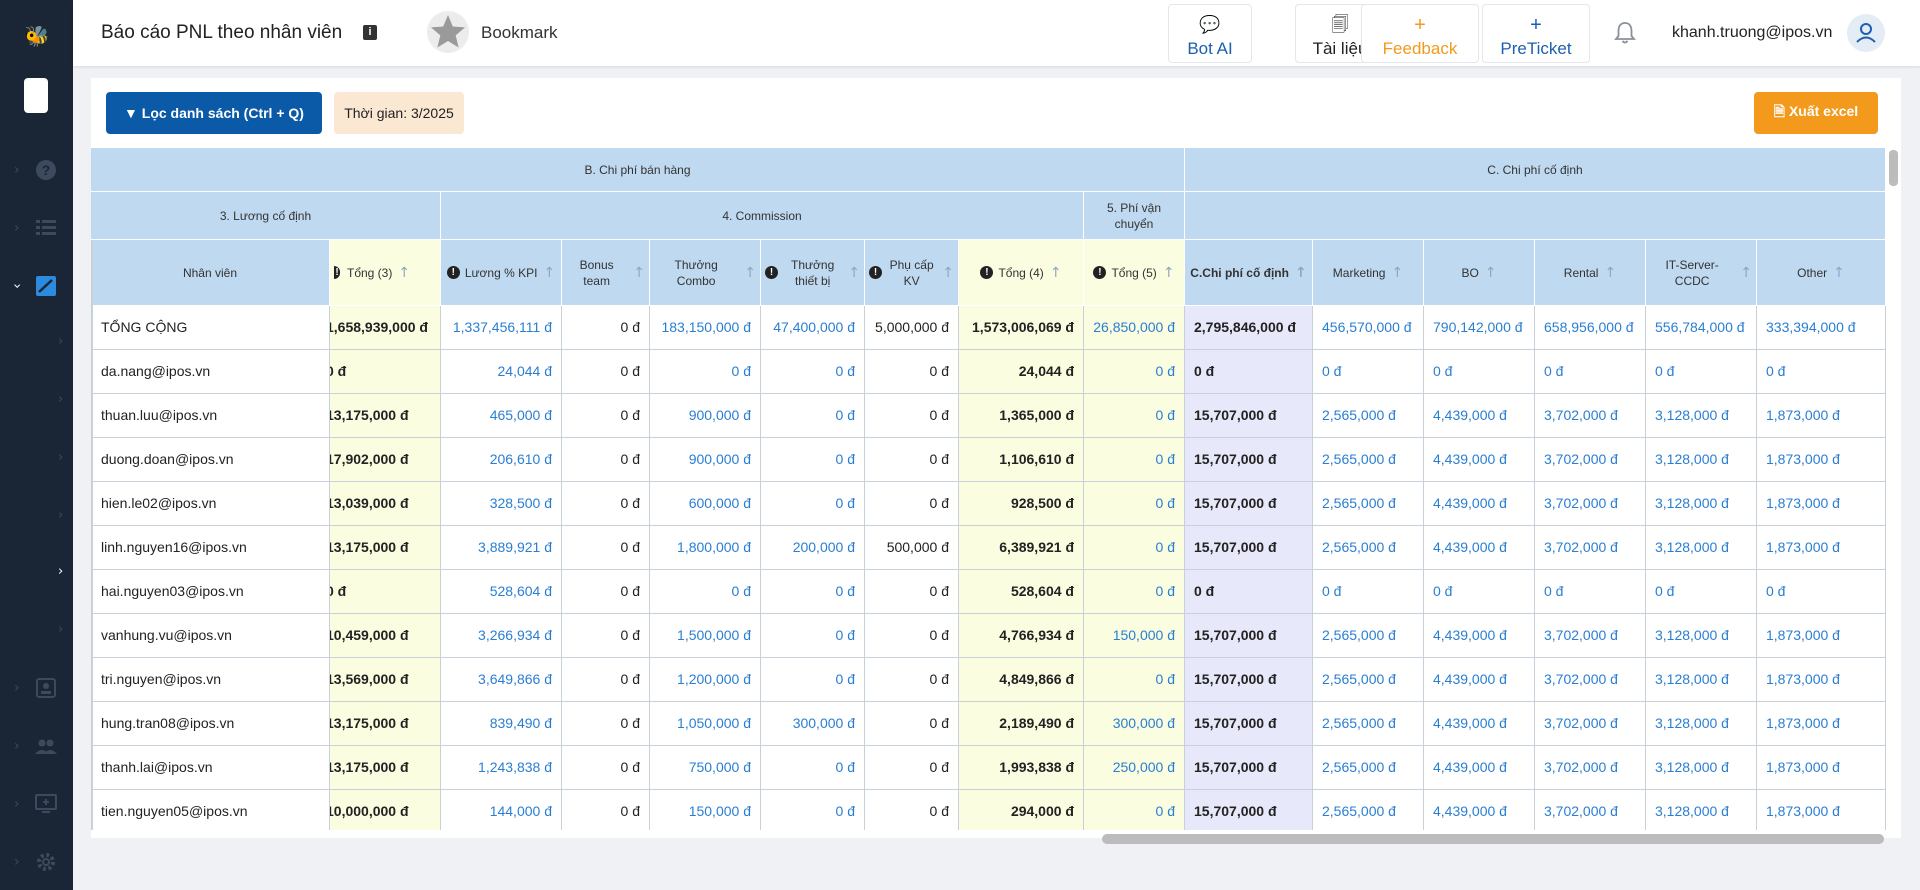  Describe the element at coordinates (813, 328) in the screenshot. I see `value-cell: 47,400,000 đ` at that location.